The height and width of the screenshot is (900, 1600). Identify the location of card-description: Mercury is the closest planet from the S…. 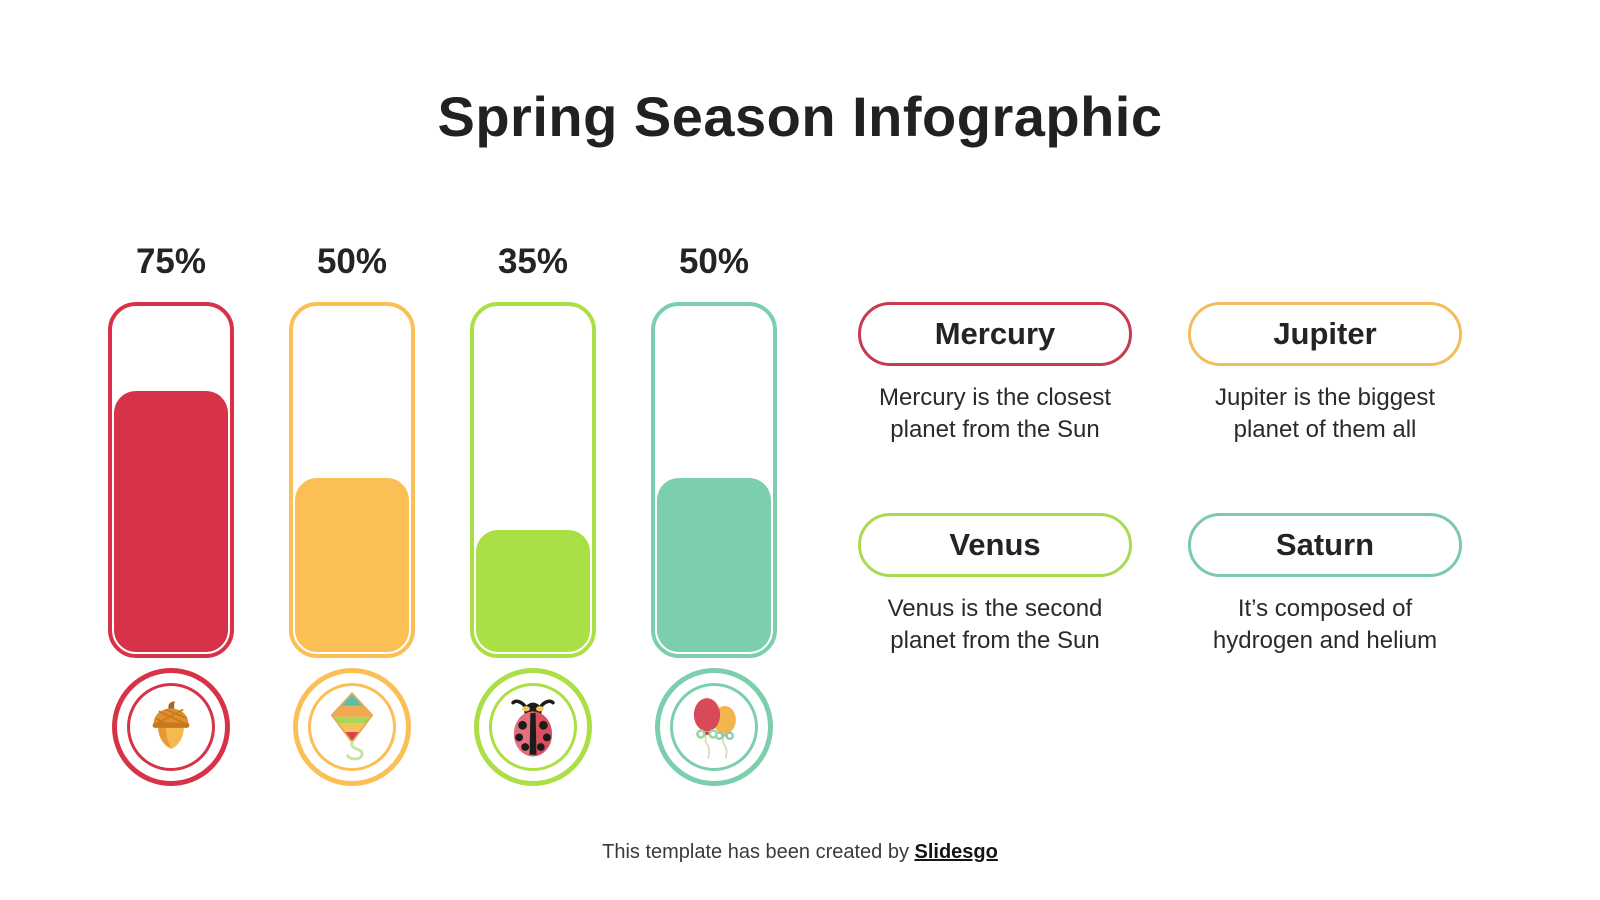
(995, 413).